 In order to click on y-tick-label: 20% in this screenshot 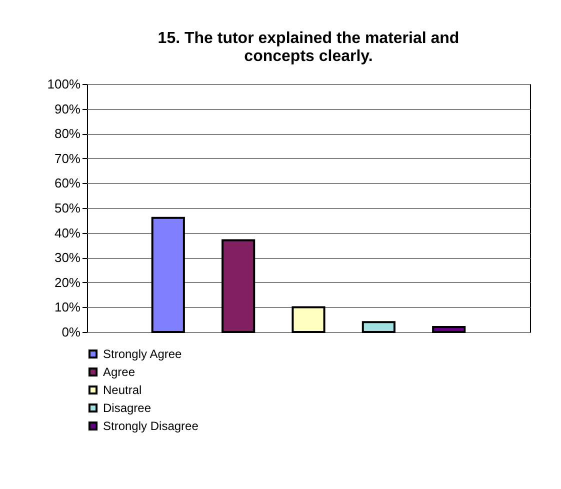, I will do `click(67, 282)`.